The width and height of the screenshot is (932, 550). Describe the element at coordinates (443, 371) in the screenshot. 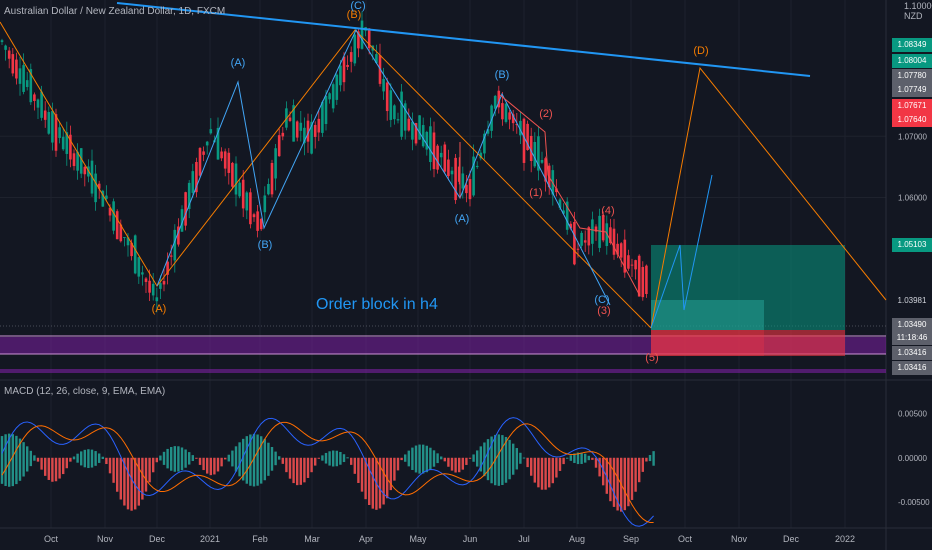

I see `order-block-zone-lower` at that location.